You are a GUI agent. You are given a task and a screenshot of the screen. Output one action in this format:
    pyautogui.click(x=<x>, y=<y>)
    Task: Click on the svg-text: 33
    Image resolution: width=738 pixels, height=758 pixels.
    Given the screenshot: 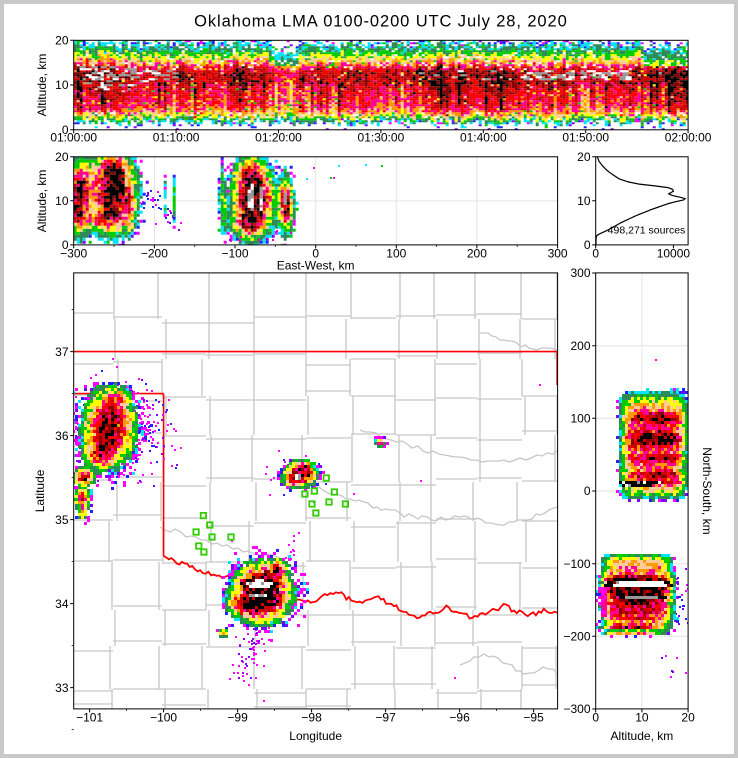 What is the action you would take?
    pyautogui.click(x=62, y=688)
    